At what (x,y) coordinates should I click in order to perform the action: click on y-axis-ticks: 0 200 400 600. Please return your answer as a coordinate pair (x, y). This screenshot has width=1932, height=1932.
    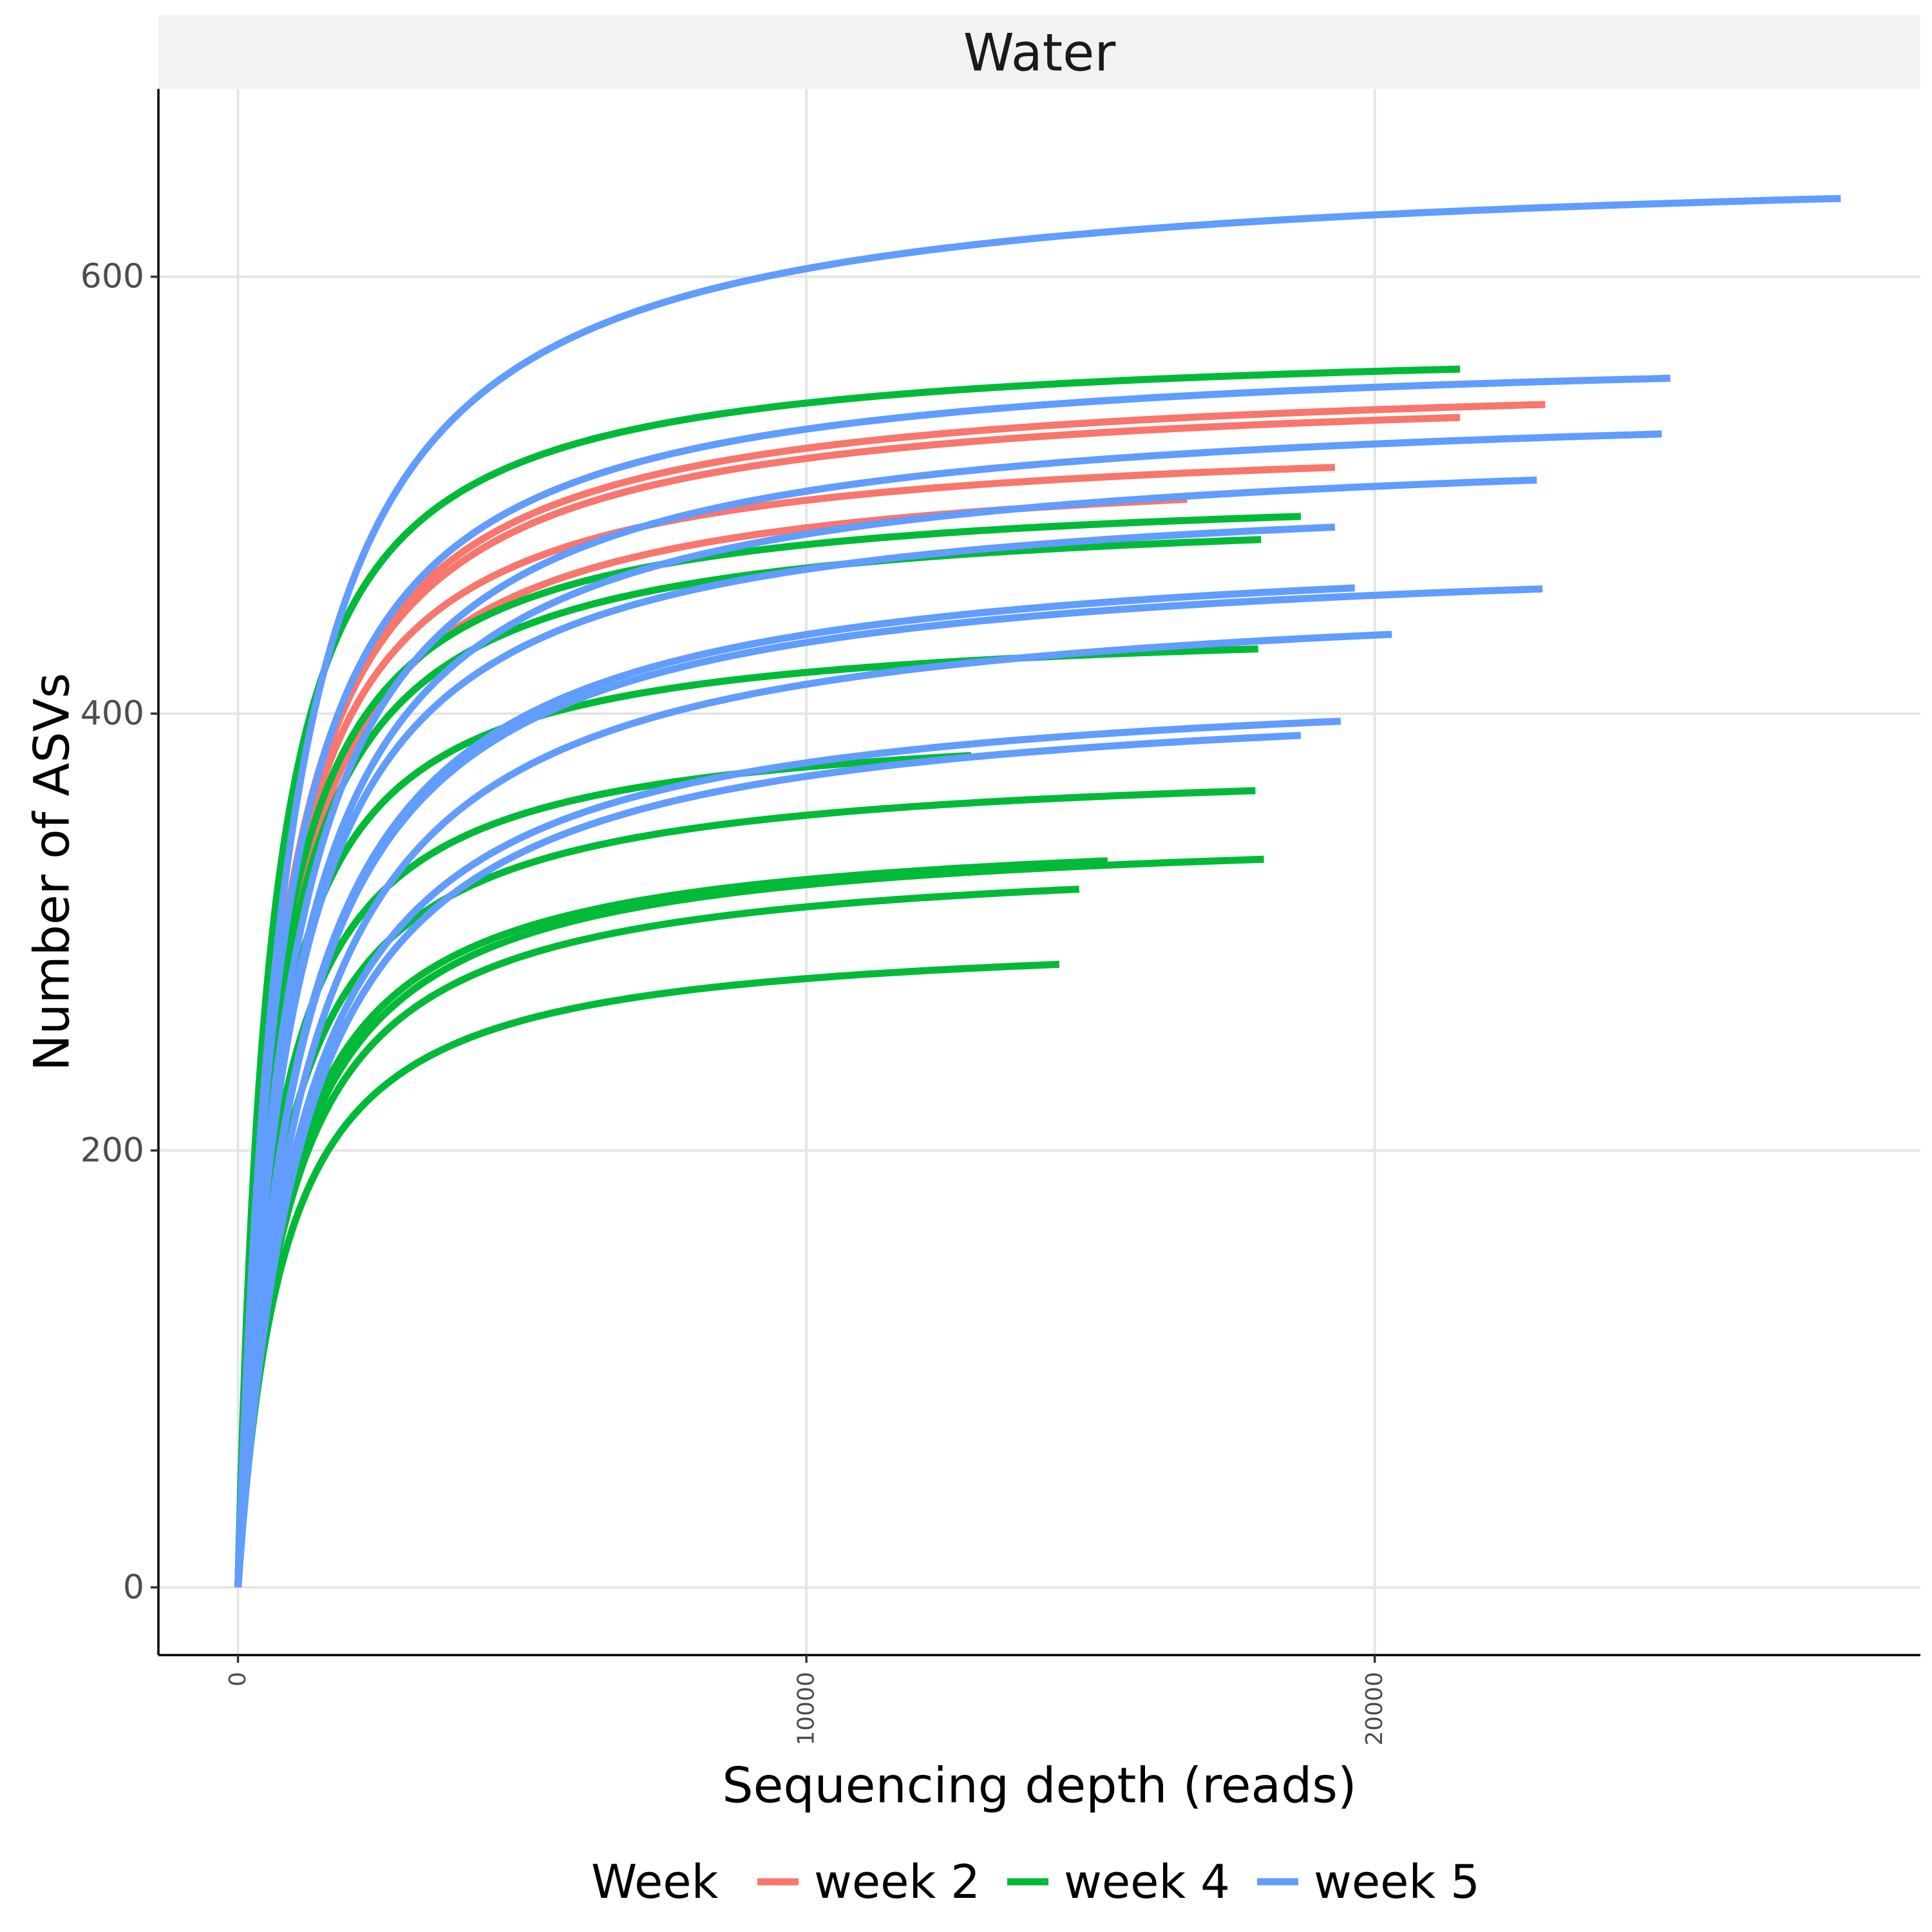
    Looking at the image, I should click on (119, 933).